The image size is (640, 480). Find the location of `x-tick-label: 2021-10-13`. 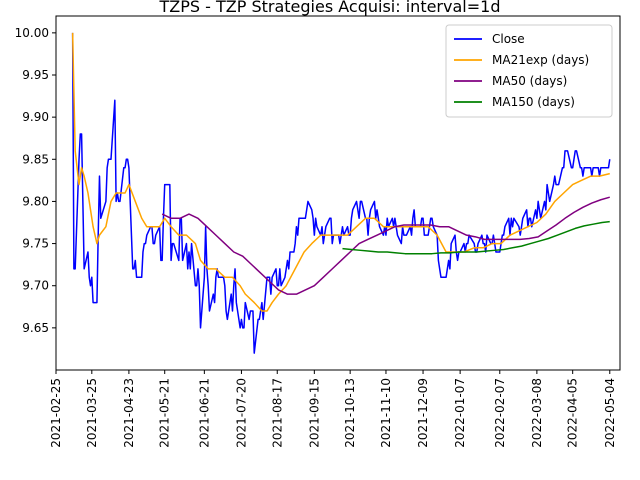

x-tick-label: 2021-10-13 is located at coordinates (350, 413).